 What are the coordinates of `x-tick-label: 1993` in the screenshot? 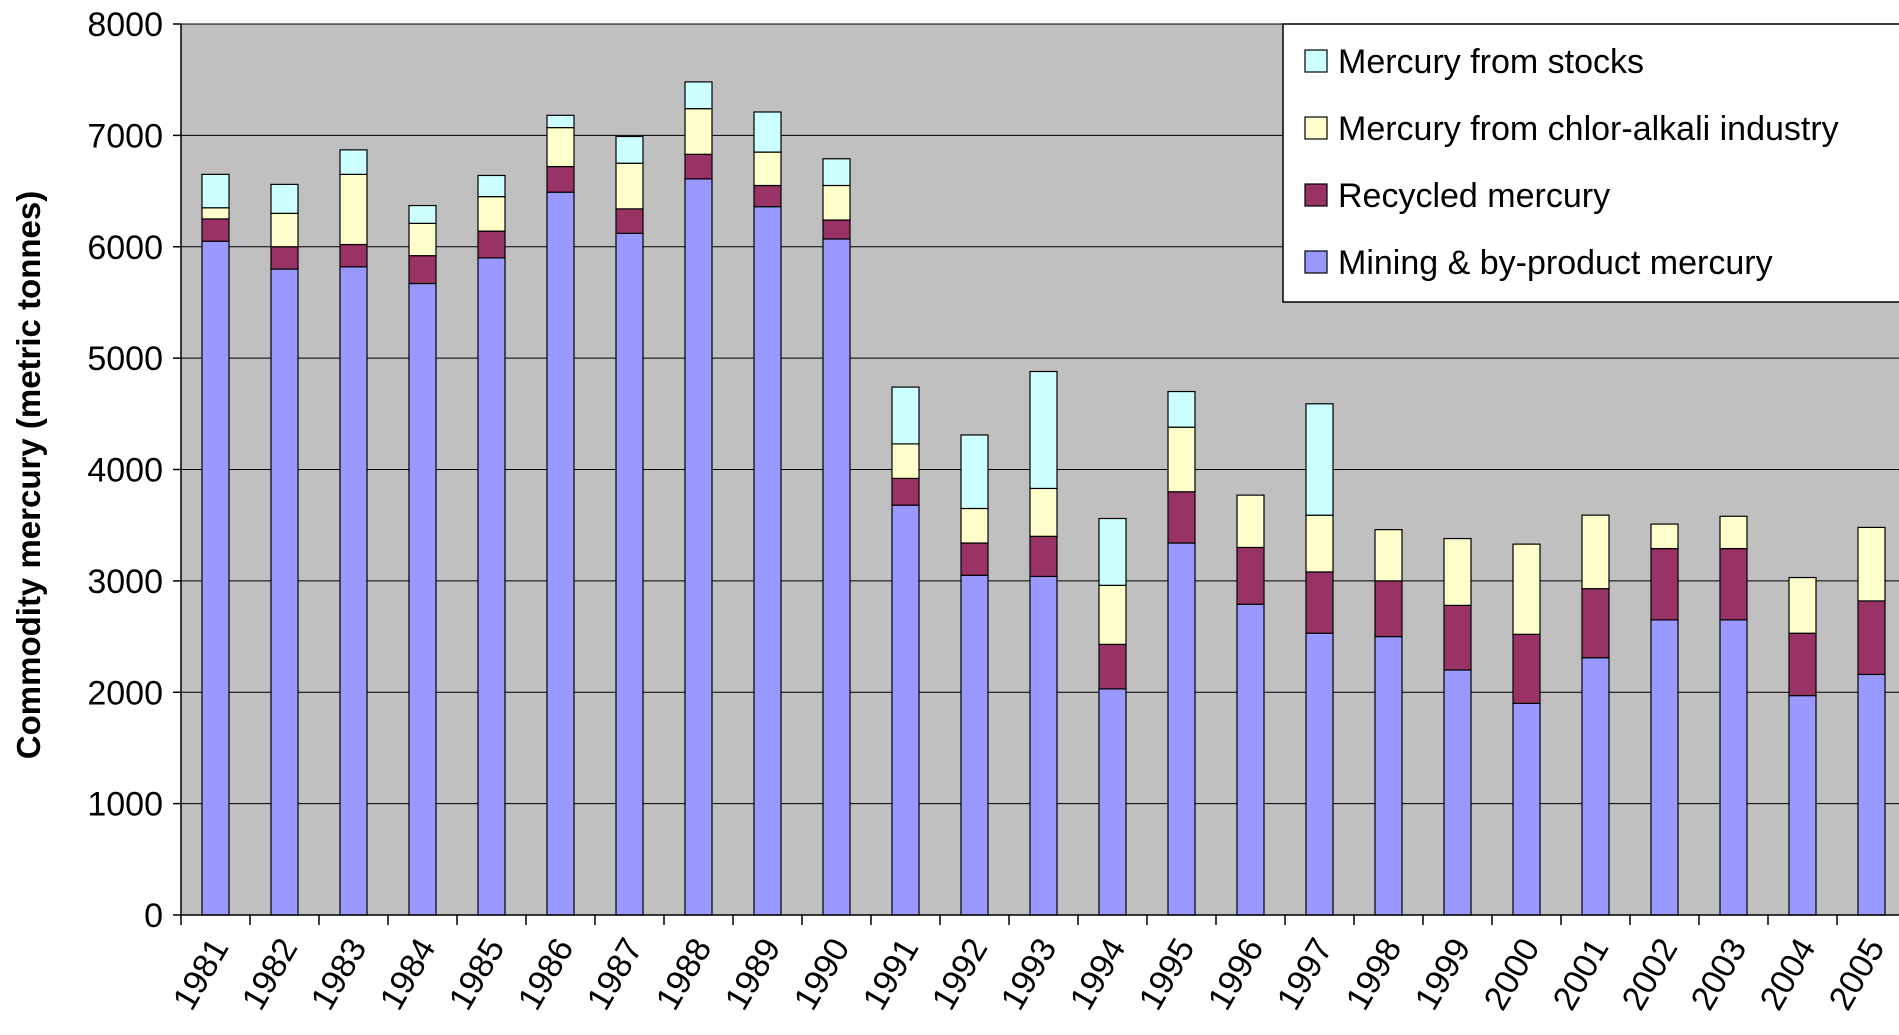 It's located at (1029, 974).